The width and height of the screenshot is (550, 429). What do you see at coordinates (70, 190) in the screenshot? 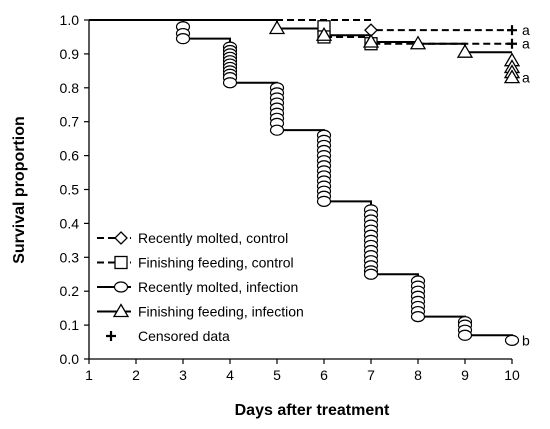
I see `y-tick-label-0.5: 0.5` at bounding box center [70, 190].